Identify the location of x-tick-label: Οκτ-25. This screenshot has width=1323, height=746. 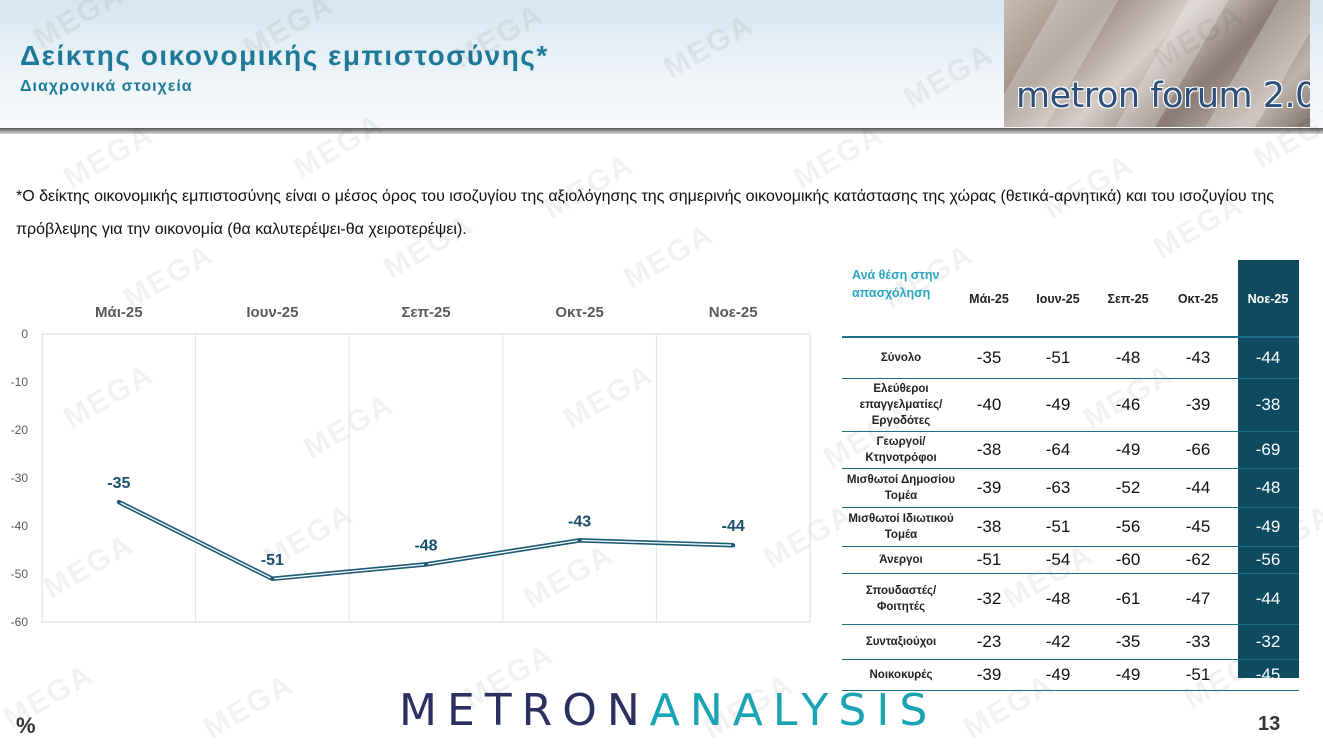
(579, 312).